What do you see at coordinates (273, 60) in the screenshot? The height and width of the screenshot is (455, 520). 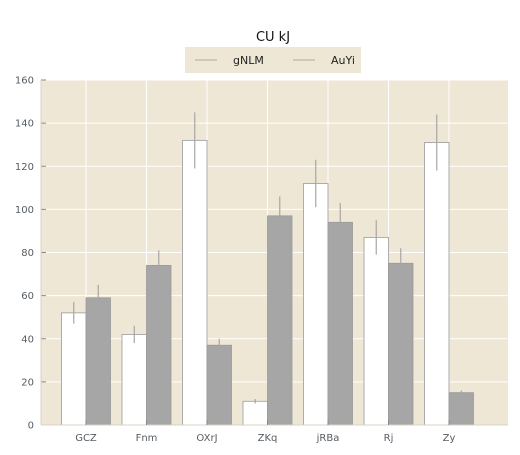 I see `legend: gNLM AuYi` at bounding box center [273, 60].